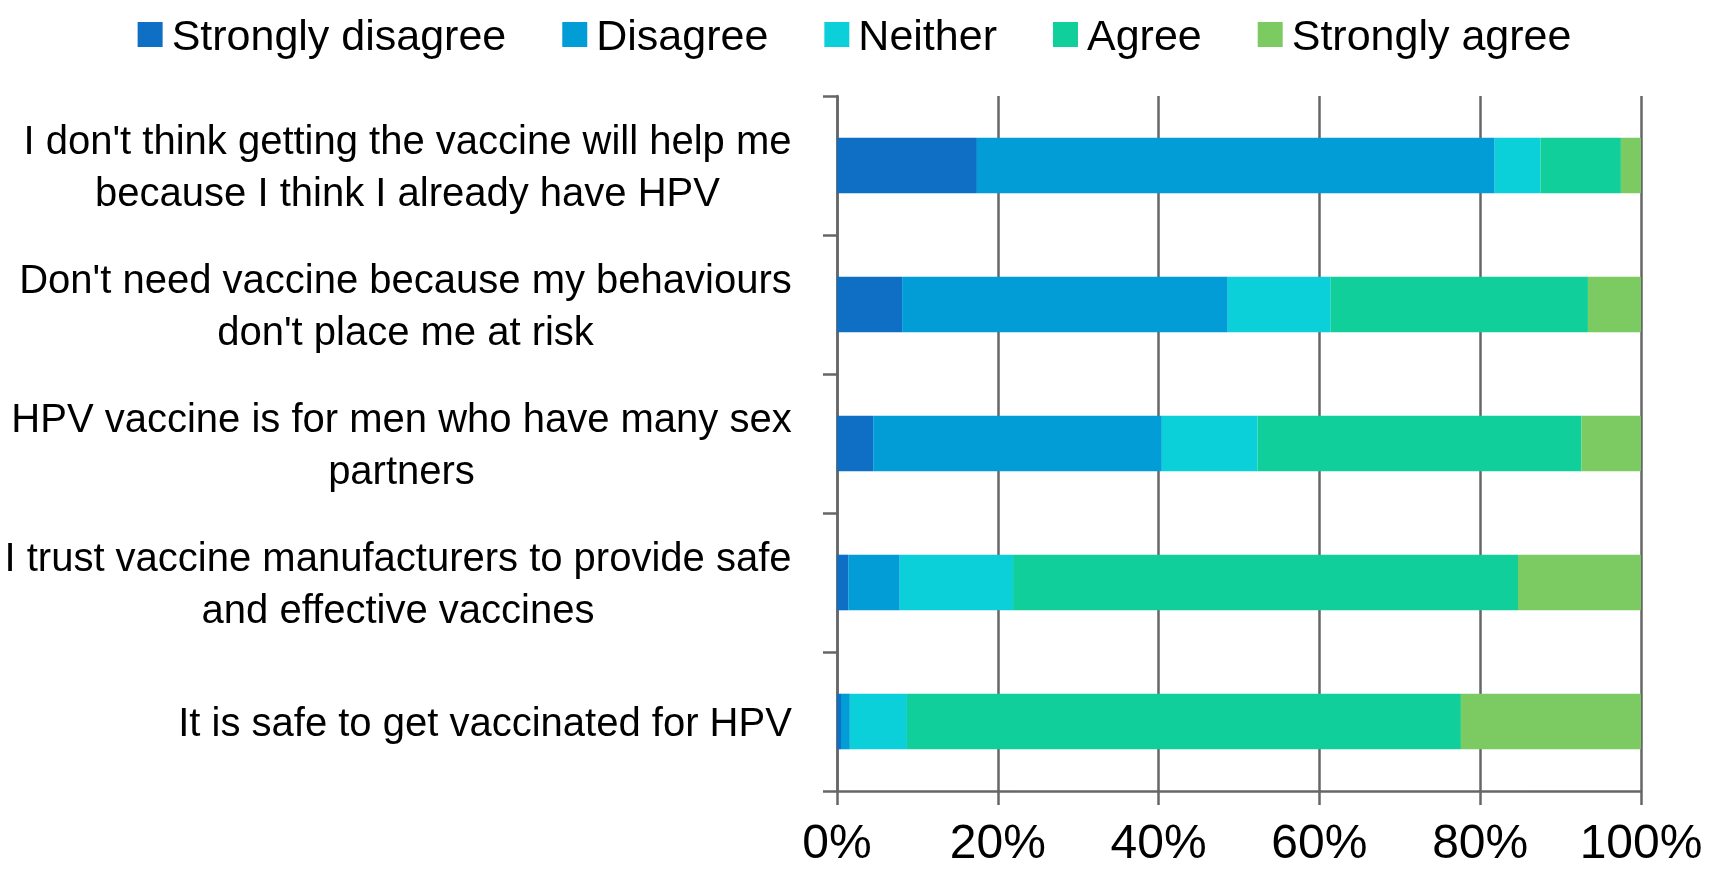 This screenshot has height=871, width=1709. I want to click on x-tick-label: 100%, so click(1641, 841).